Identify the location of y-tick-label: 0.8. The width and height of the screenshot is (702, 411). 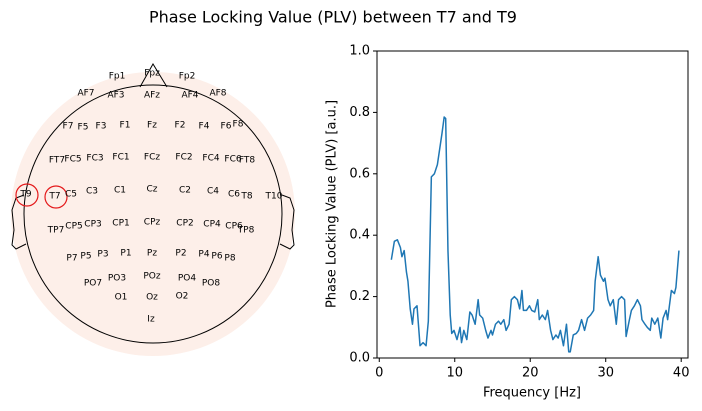
(359, 112).